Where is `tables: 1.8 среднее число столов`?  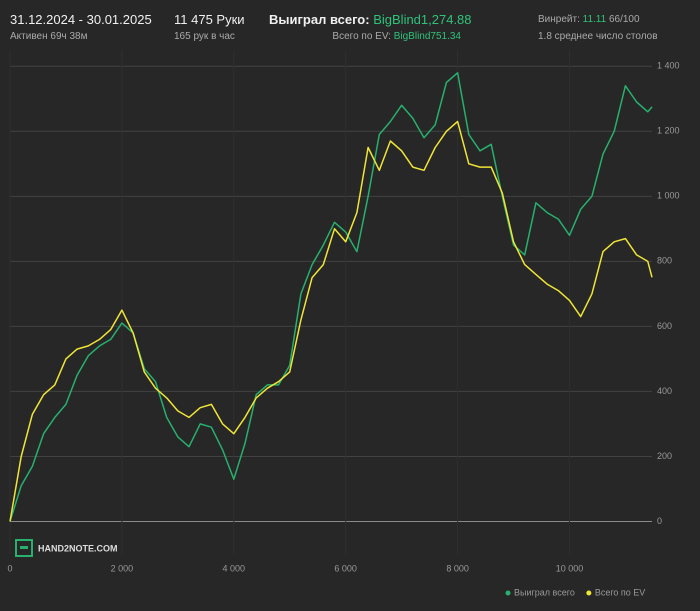
tables: 1.8 среднее число столов is located at coordinates (598, 36).